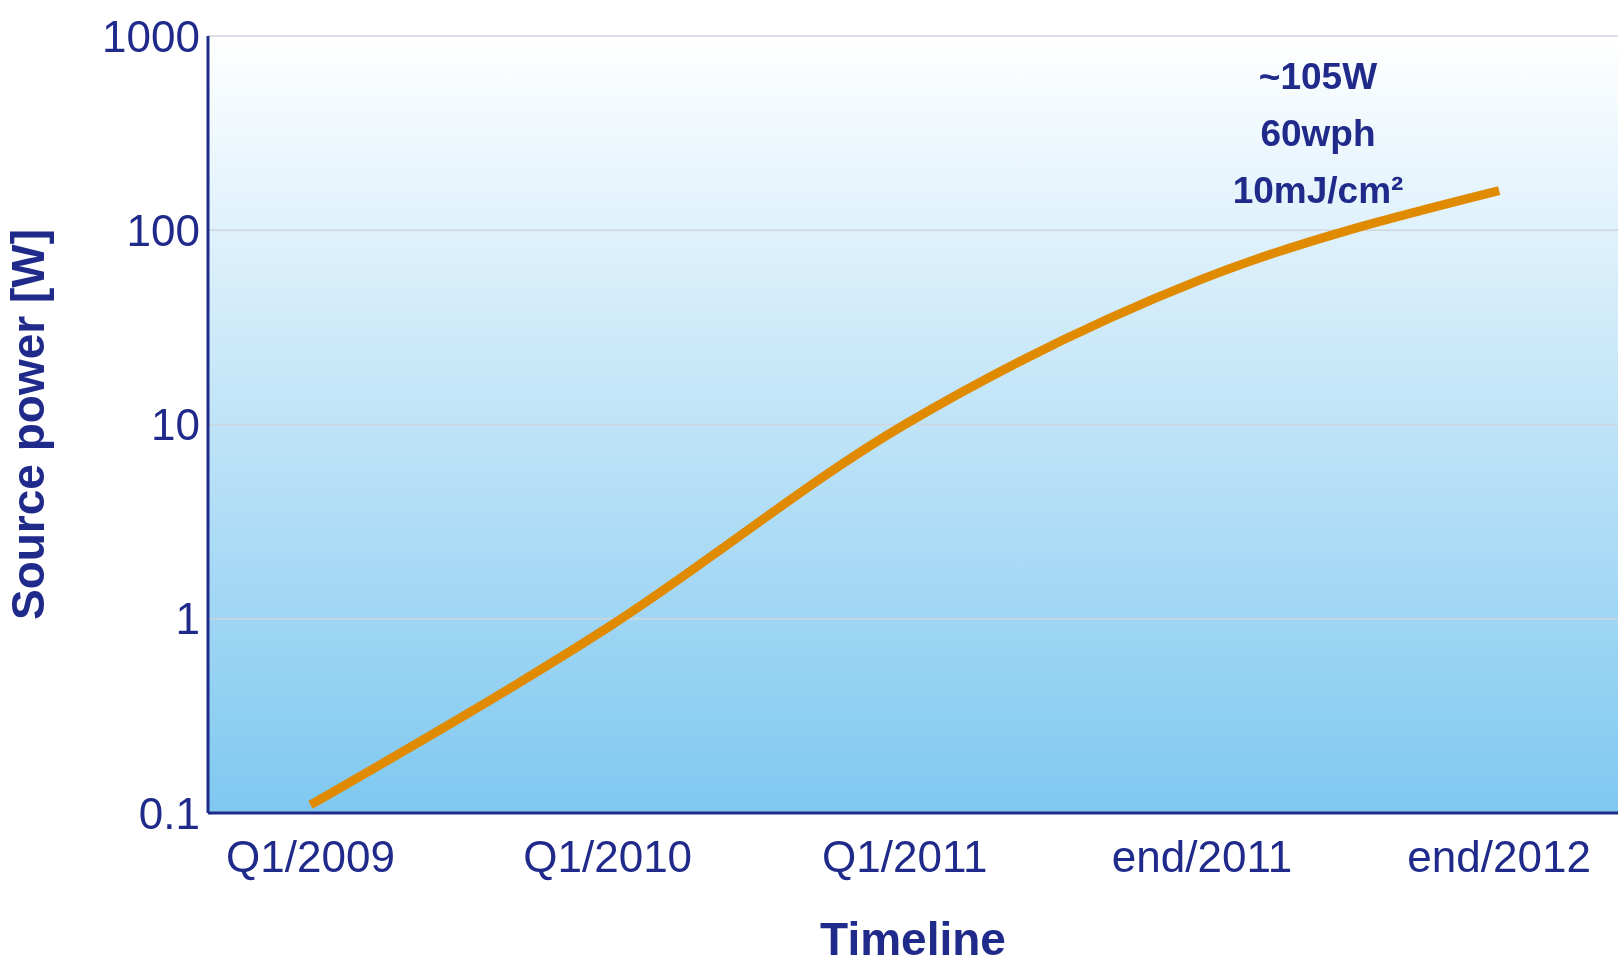 This screenshot has width=1618, height=963. What do you see at coordinates (187, 619) in the screenshot?
I see `y-tick-label: 1` at bounding box center [187, 619].